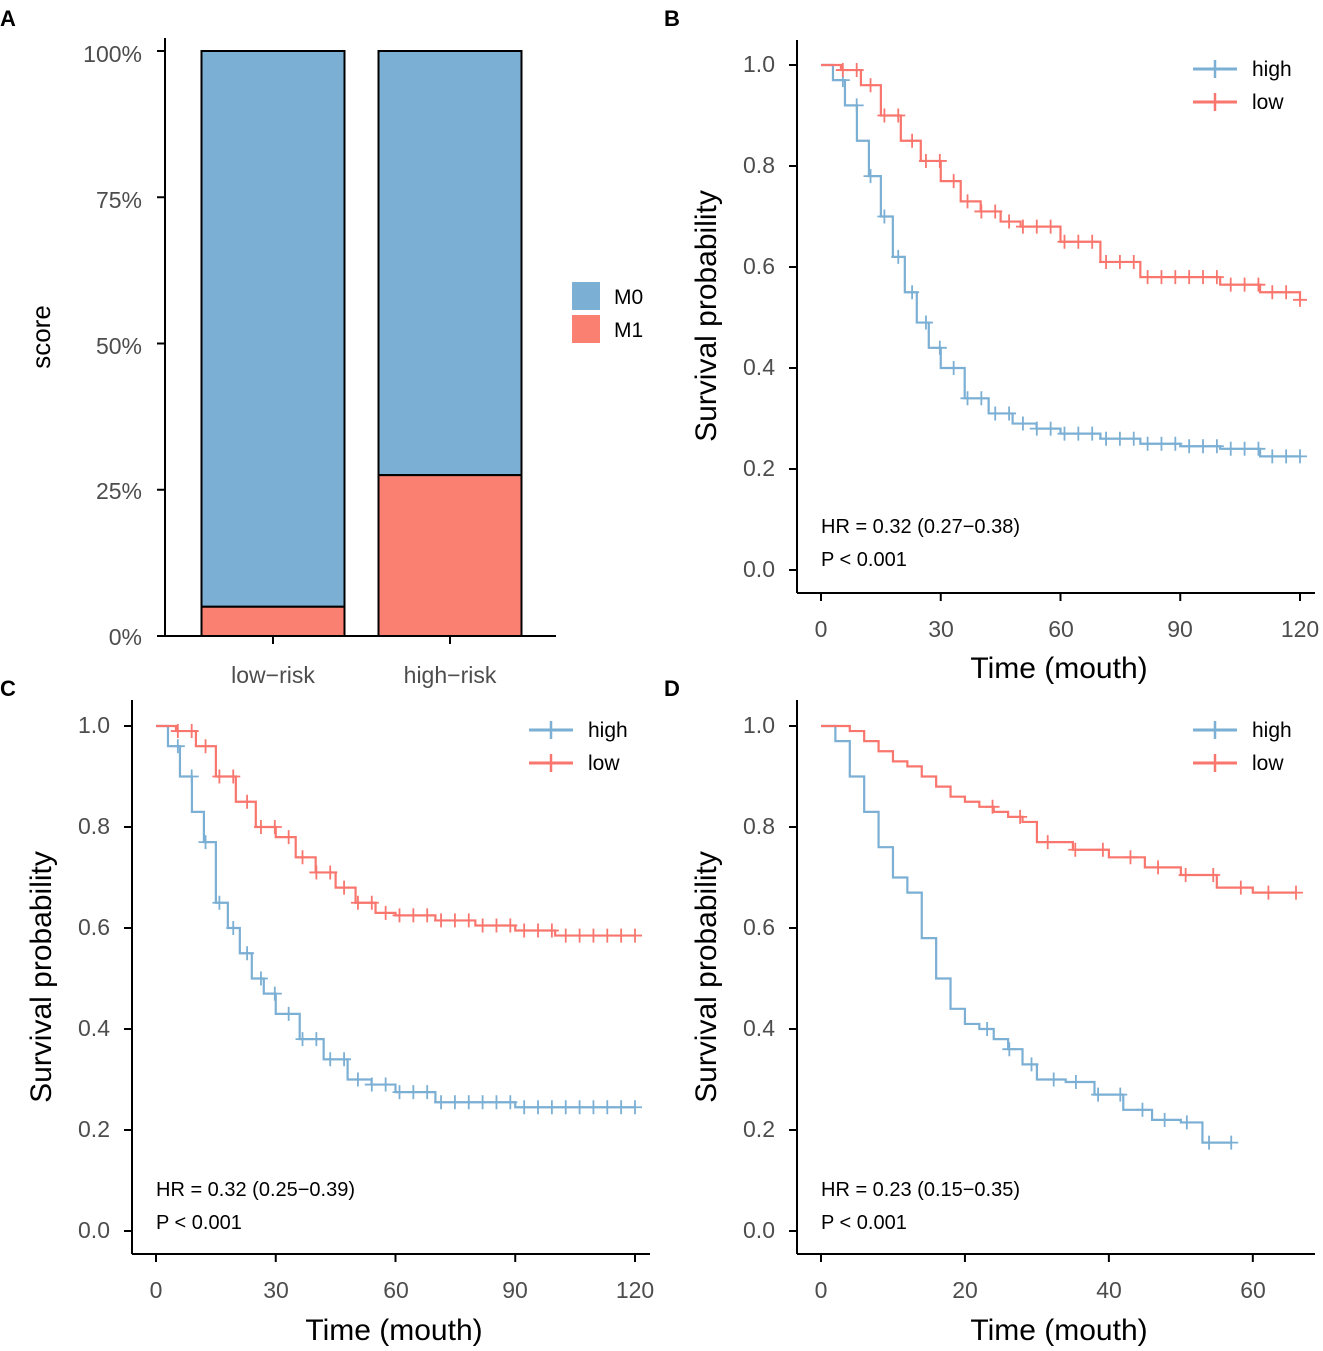 The width and height of the screenshot is (1323, 1351). Describe the element at coordinates (759, 927) in the screenshot. I see `y-tick-label: 0.6` at that location.